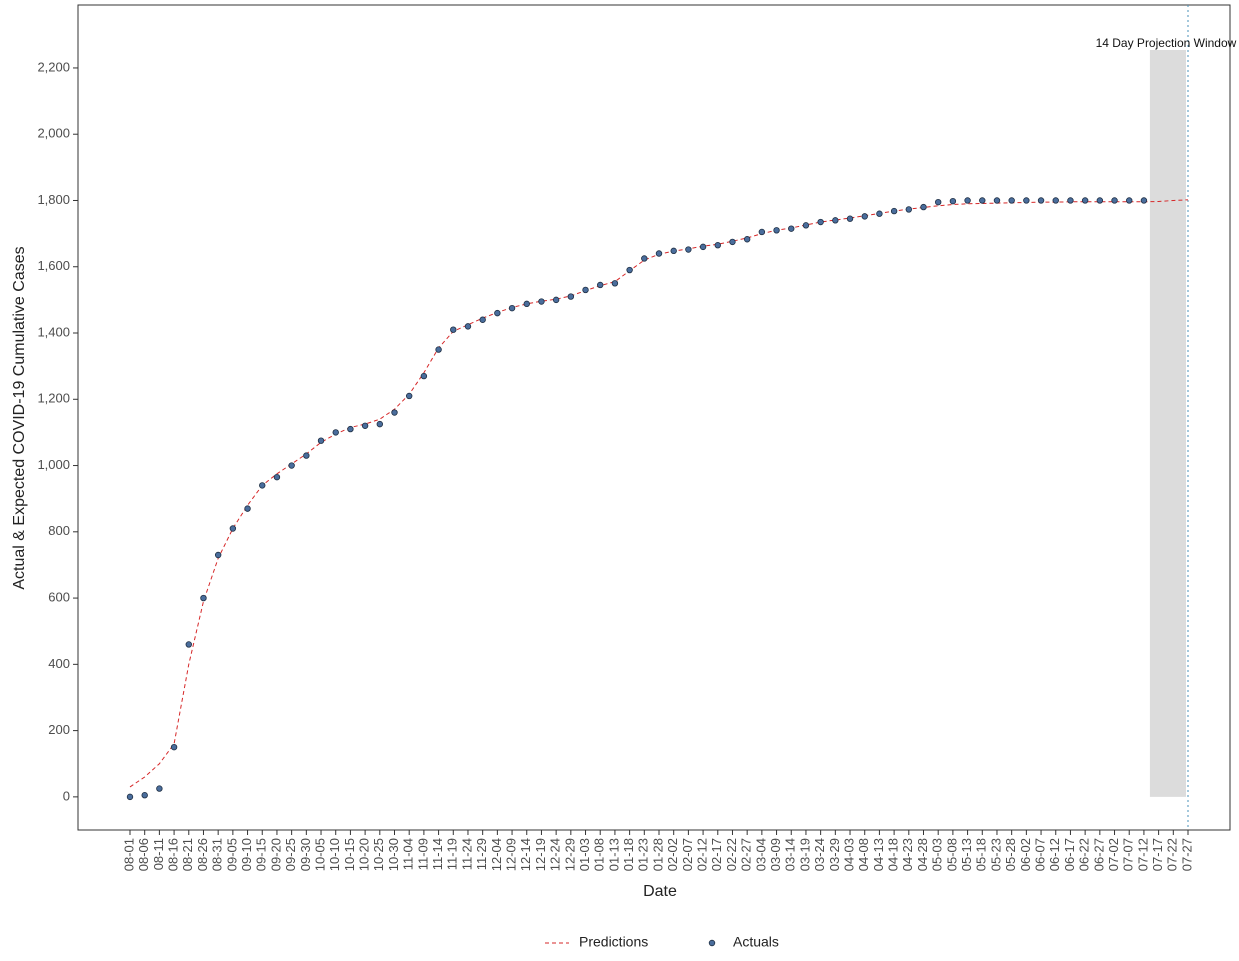  I want to click on x-tick-label: 02-27, so click(746, 854).